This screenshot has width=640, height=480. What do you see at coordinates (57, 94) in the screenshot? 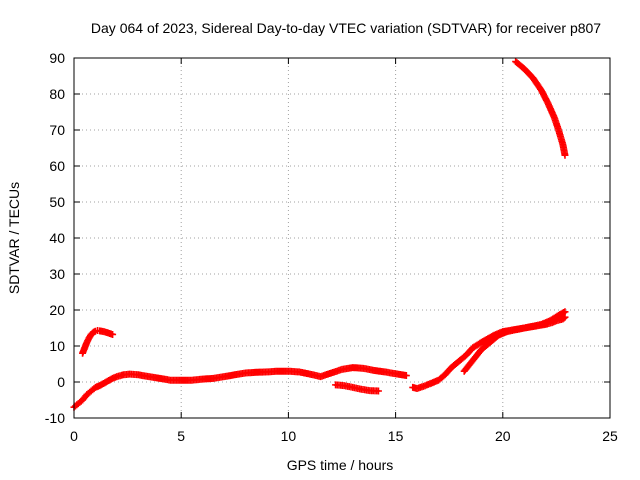
I see `y-tick-label: 80` at bounding box center [57, 94].